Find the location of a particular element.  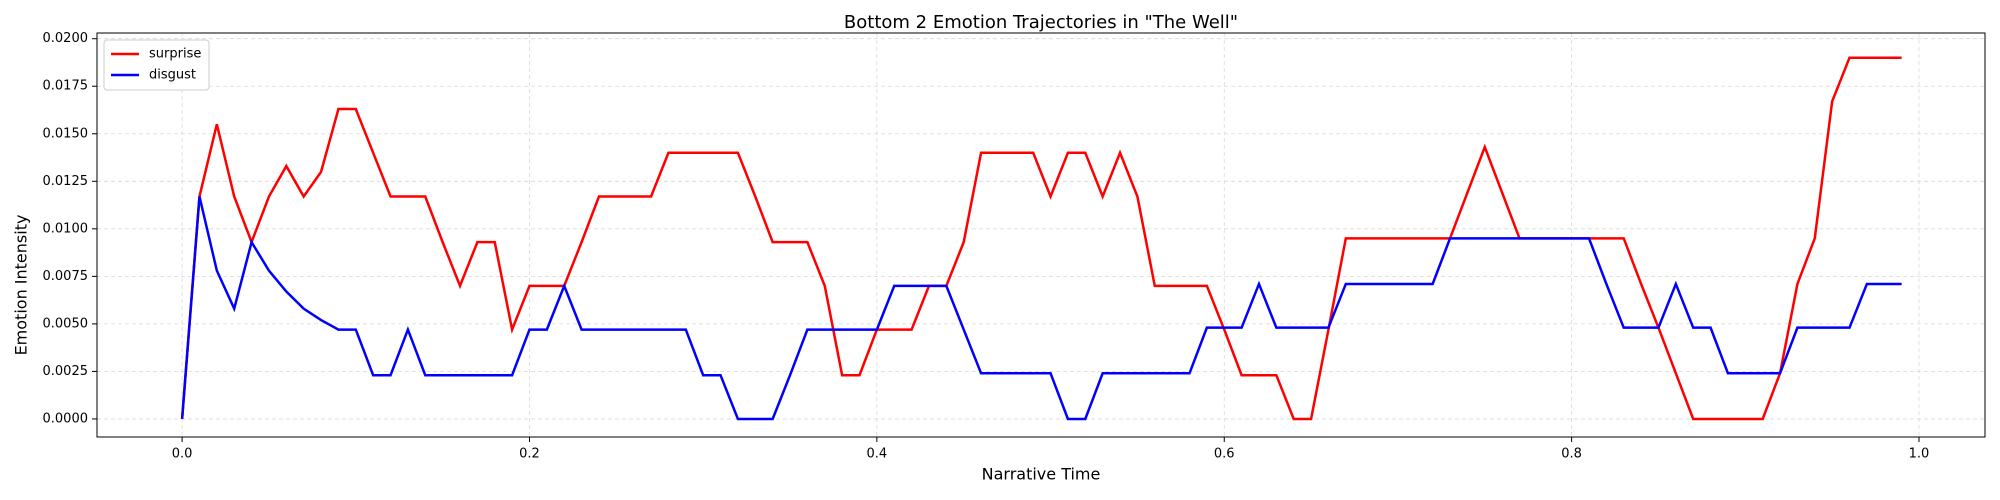

legend: surprise disgust is located at coordinates (156, 65).